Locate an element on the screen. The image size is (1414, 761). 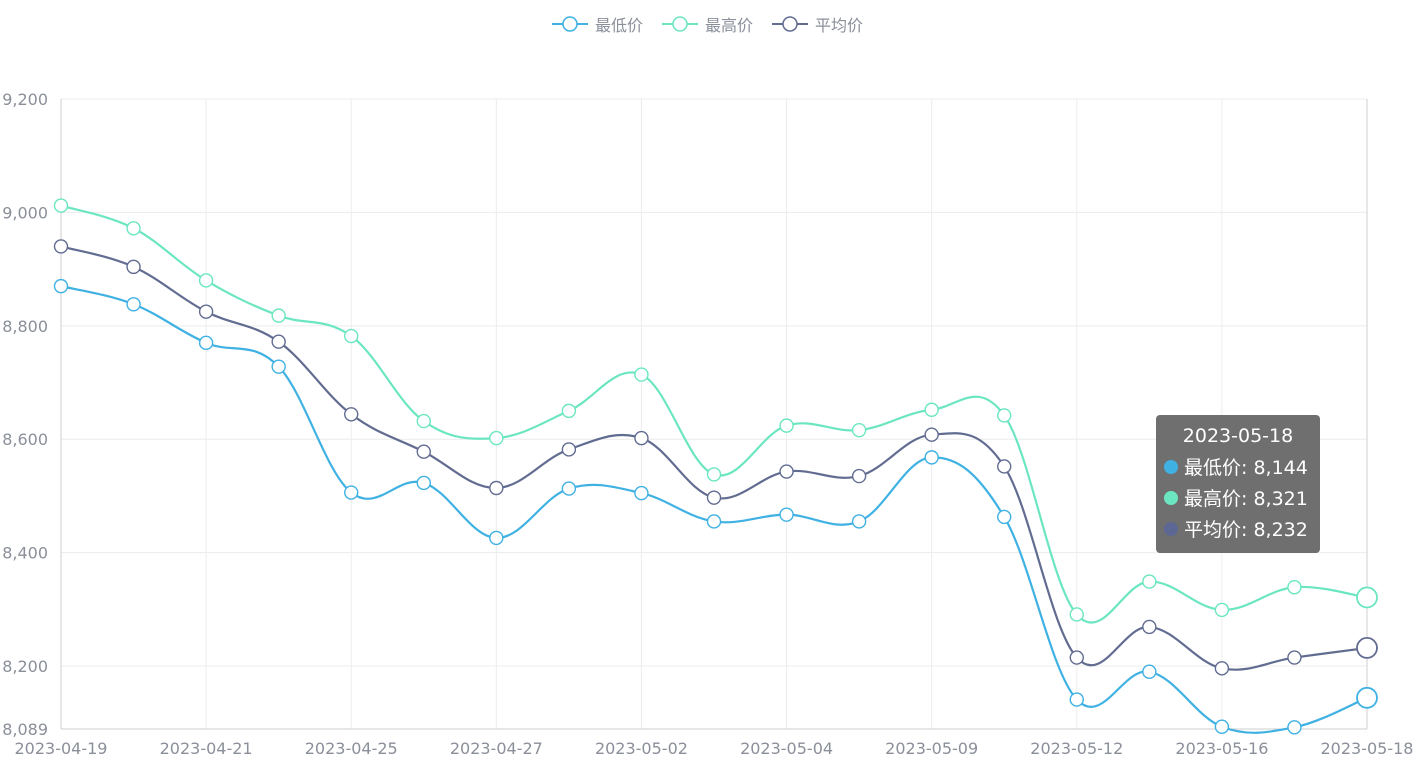
tooltip-title: 2023-05-18 is located at coordinates (1238, 436).